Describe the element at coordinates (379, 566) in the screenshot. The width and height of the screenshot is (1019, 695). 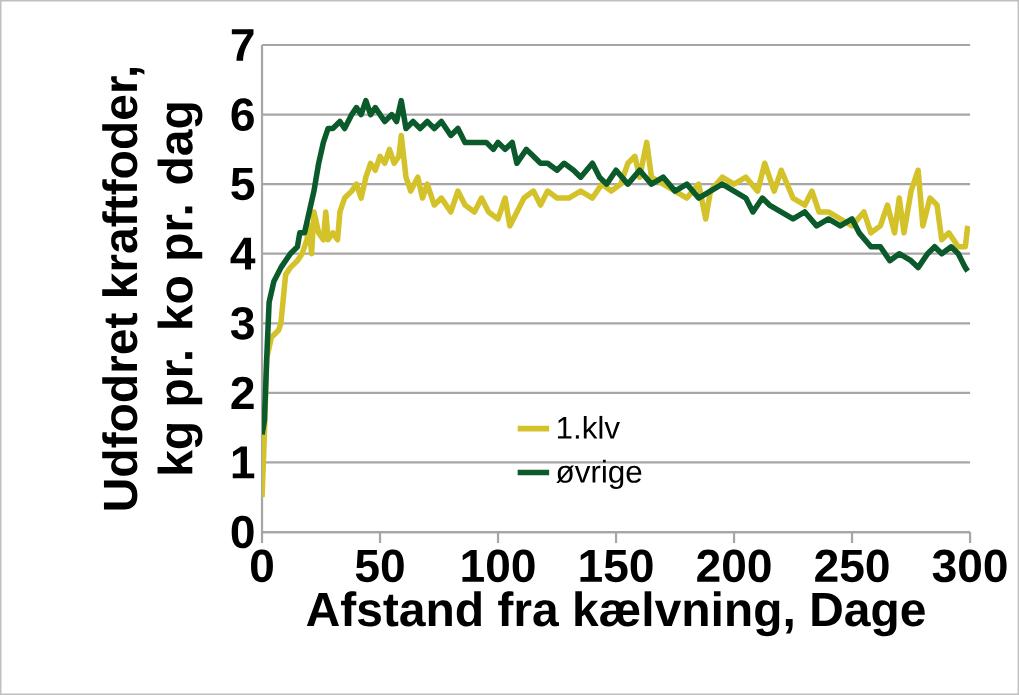
I see `x-tick-label: 50` at that location.